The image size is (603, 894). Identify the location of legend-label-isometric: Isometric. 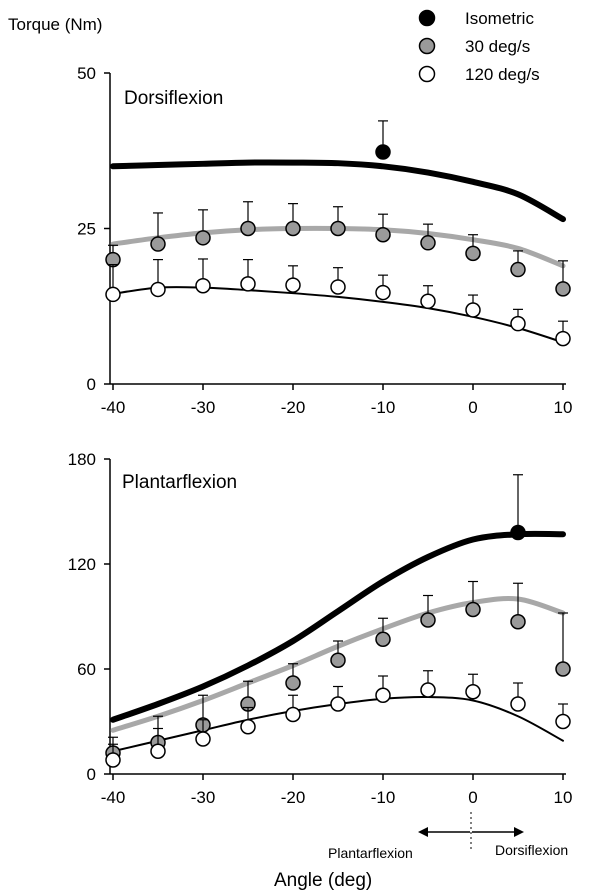
(499, 18).